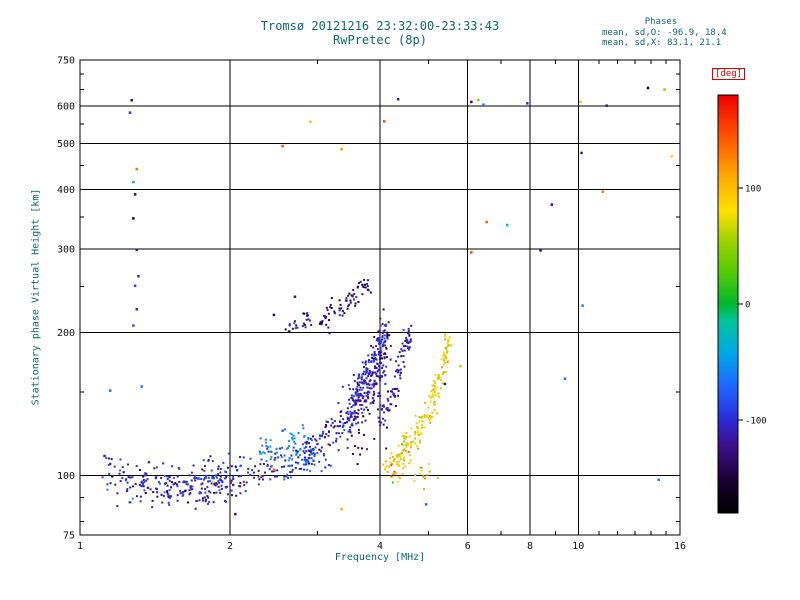 The height and width of the screenshot is (600, 800). I want to click on svg-text: 2, so click(230, 546).